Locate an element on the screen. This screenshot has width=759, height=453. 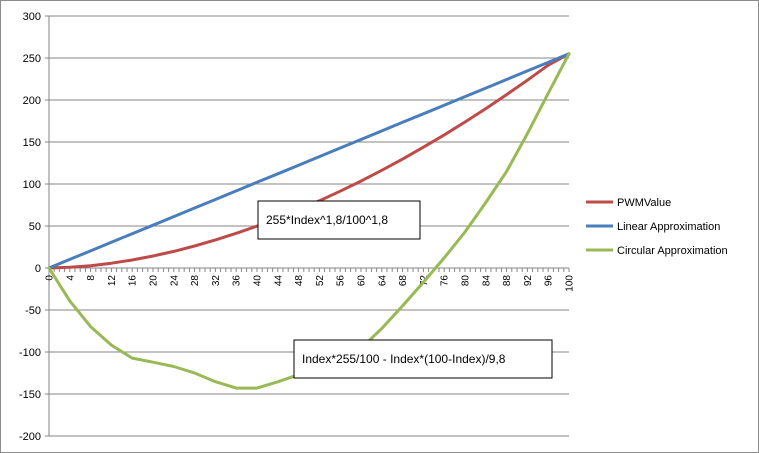
y-tick-label: 0 is located at coordinates (38, 269).